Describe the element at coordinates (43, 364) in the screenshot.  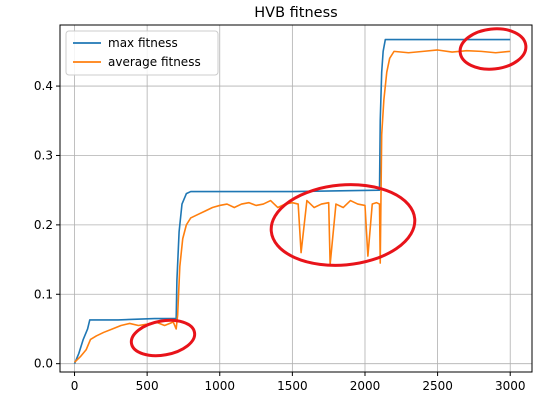
I see `y-tick-label: 0.0` at that location.